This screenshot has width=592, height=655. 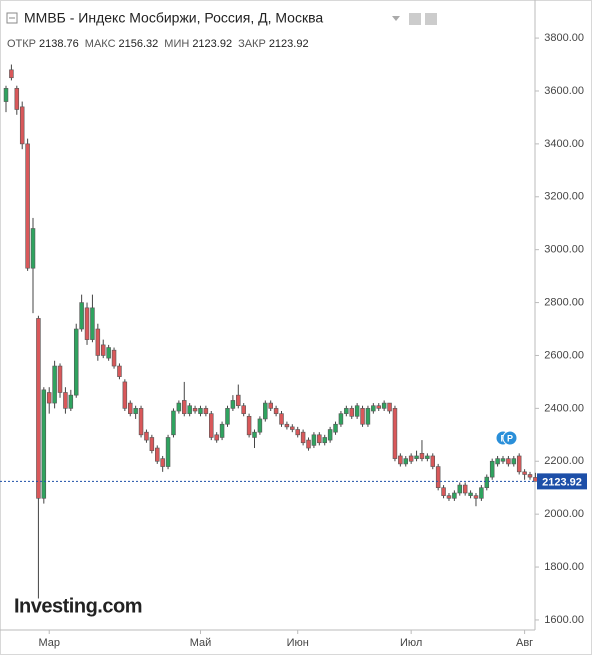 I want to click on dropdown, so click(x=396, y=18).